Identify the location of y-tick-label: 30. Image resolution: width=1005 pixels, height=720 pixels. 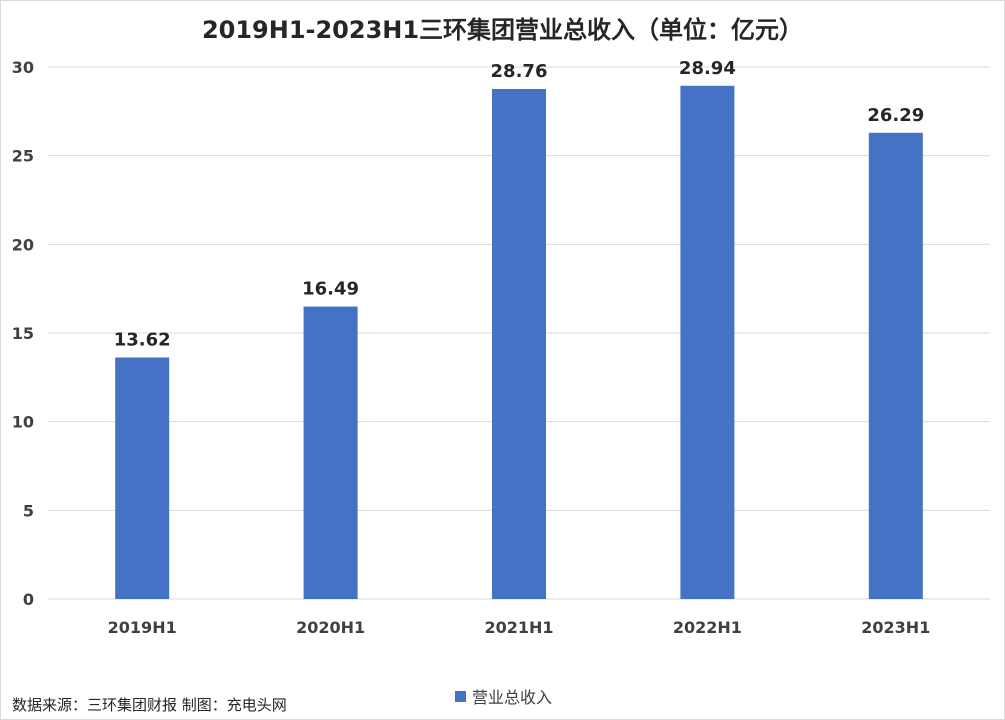
(23, 67).